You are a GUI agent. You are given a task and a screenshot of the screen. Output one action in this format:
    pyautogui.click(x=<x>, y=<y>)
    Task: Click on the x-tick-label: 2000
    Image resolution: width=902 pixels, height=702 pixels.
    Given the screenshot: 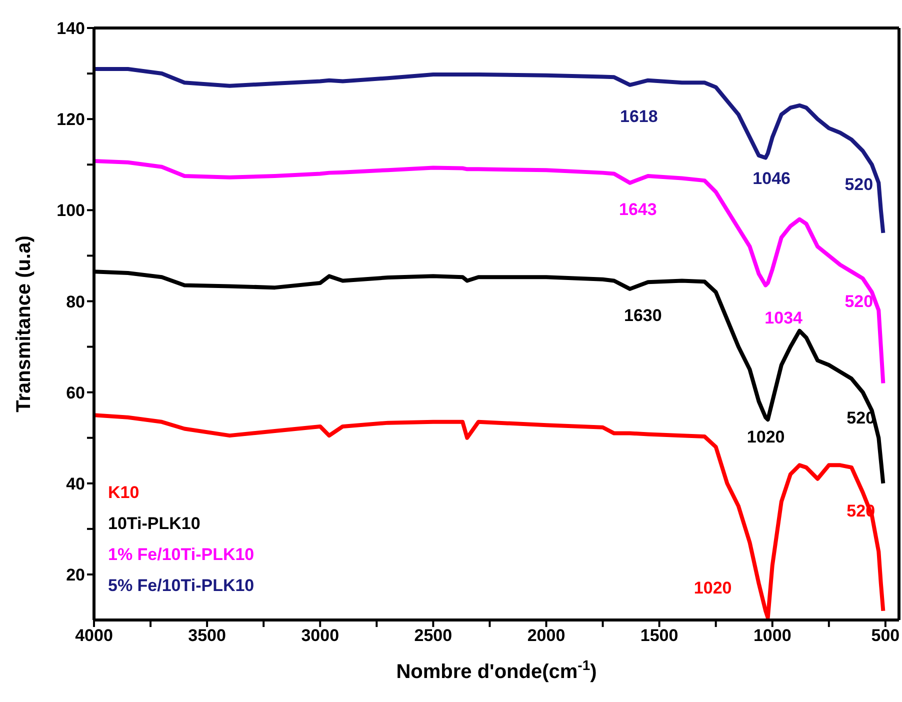 What is the action you would take?
    pyautogui.click(x=546, y=636)
    